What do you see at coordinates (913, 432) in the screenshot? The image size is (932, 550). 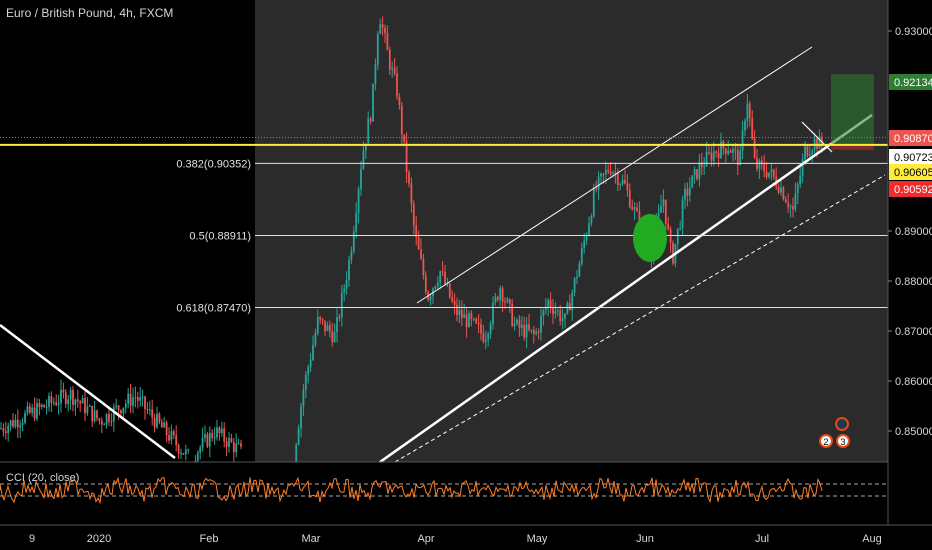 I see `y-tick-label: 0.85000` at bounding box center [913, 432].